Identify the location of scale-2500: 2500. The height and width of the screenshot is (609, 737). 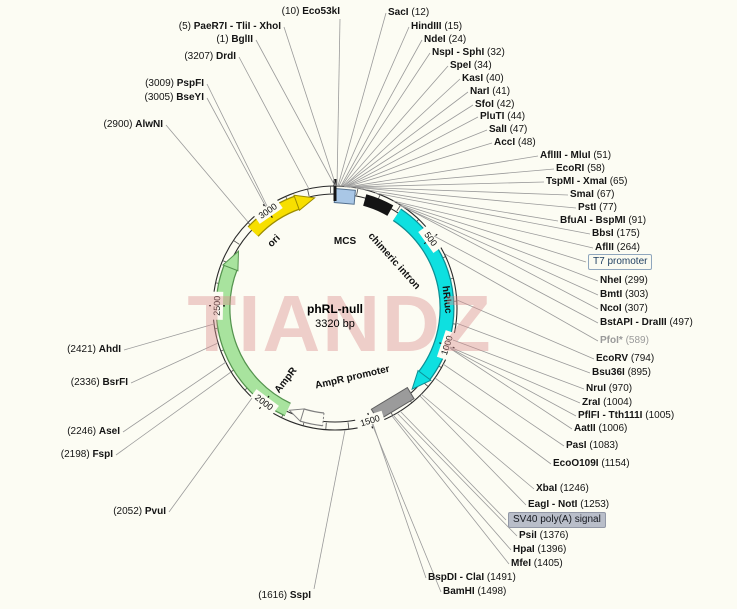
(217, 306).